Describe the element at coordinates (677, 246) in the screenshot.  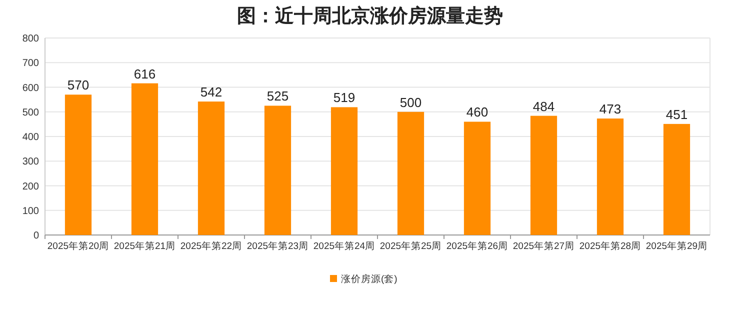
I see `x-tick-label: 2025年第29周` at that location.